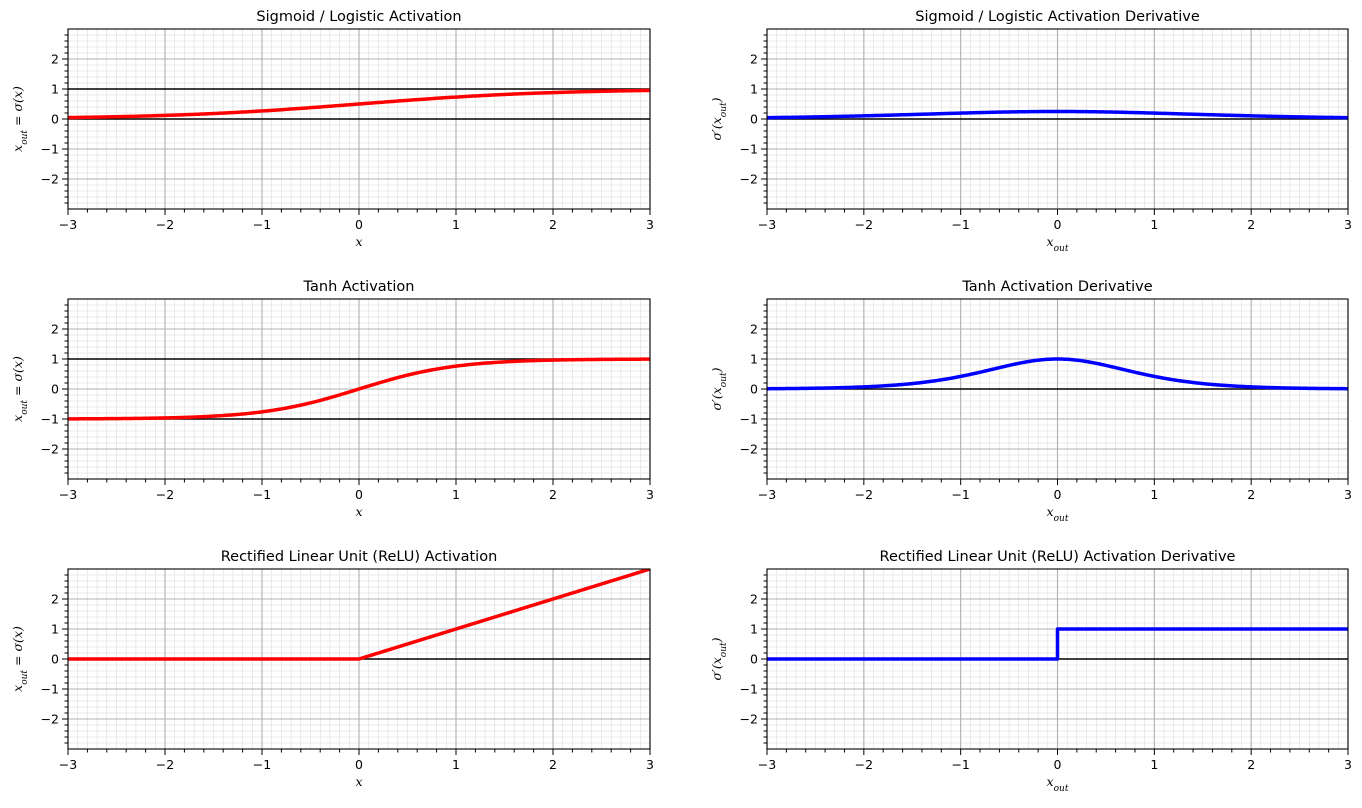 This screenshot has height=808, width=1362. I want to click on chart-title: Tanh Activation Derivative, so click(1056, 287).